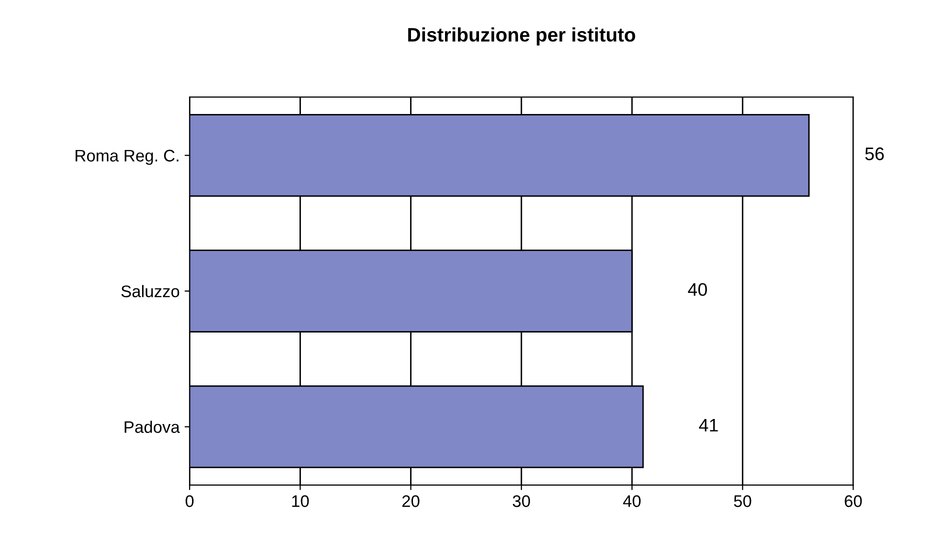 Image resolution: width=948 pixels, height=539 pixels. What do you see at coordinates (152, 426) in the screenshot?
I see `y-tick-label: Padova` at bounding box center [152, 426].